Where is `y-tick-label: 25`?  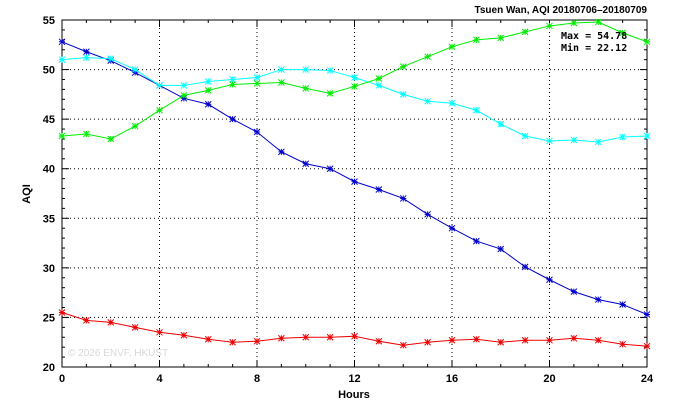
y-tick-label: 25 is located at coordinates (49, 318).